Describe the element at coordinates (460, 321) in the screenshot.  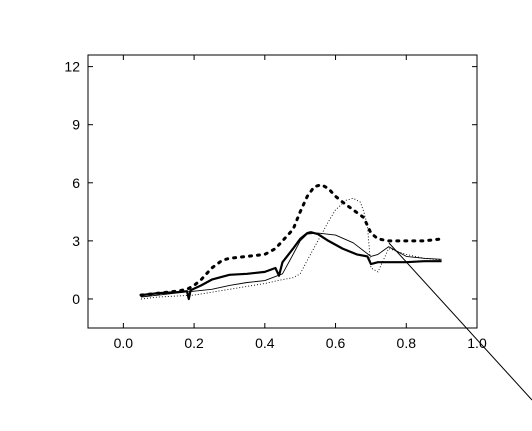
I see `diagonal-stray-line` at that location.